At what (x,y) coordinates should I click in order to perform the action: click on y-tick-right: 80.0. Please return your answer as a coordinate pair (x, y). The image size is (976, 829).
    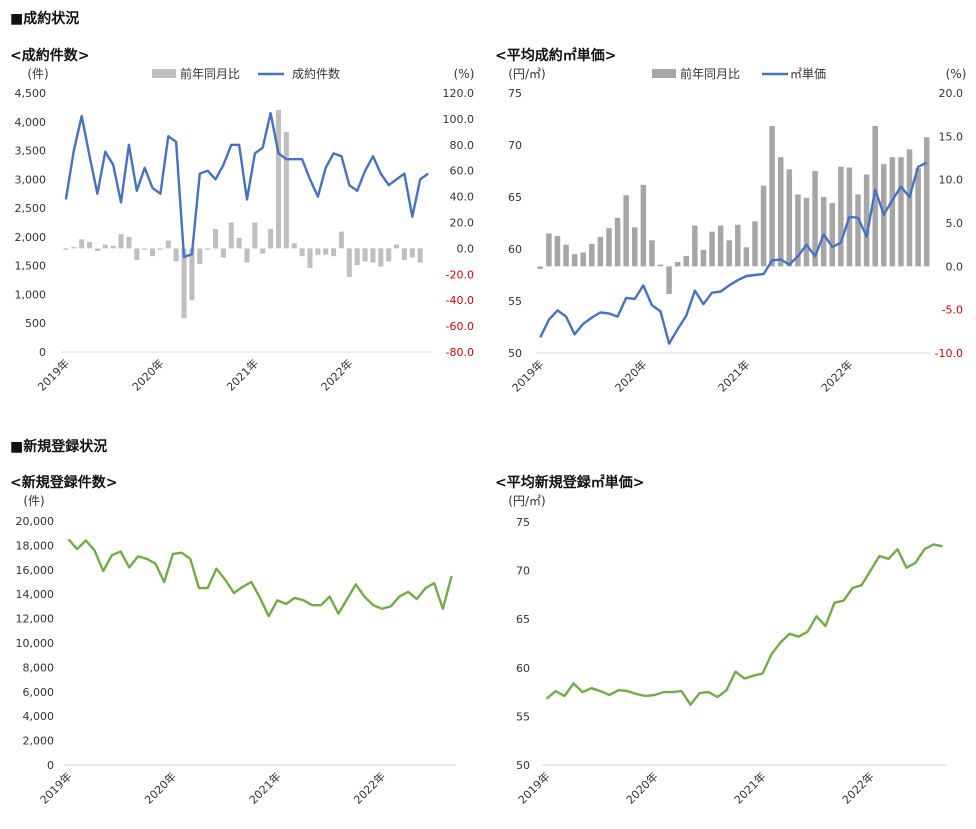
    Looking at the image, I should click on (462, 145).